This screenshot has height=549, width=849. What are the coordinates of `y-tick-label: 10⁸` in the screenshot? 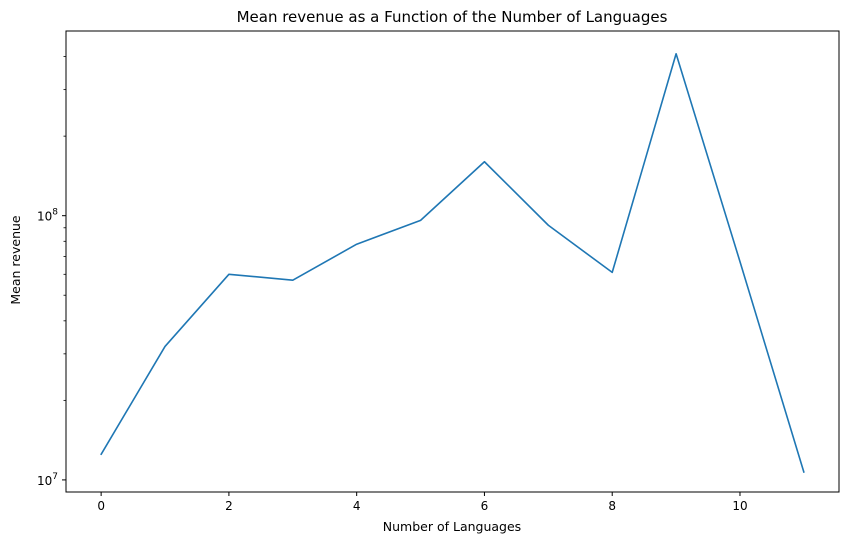 It's located at (47, 216).